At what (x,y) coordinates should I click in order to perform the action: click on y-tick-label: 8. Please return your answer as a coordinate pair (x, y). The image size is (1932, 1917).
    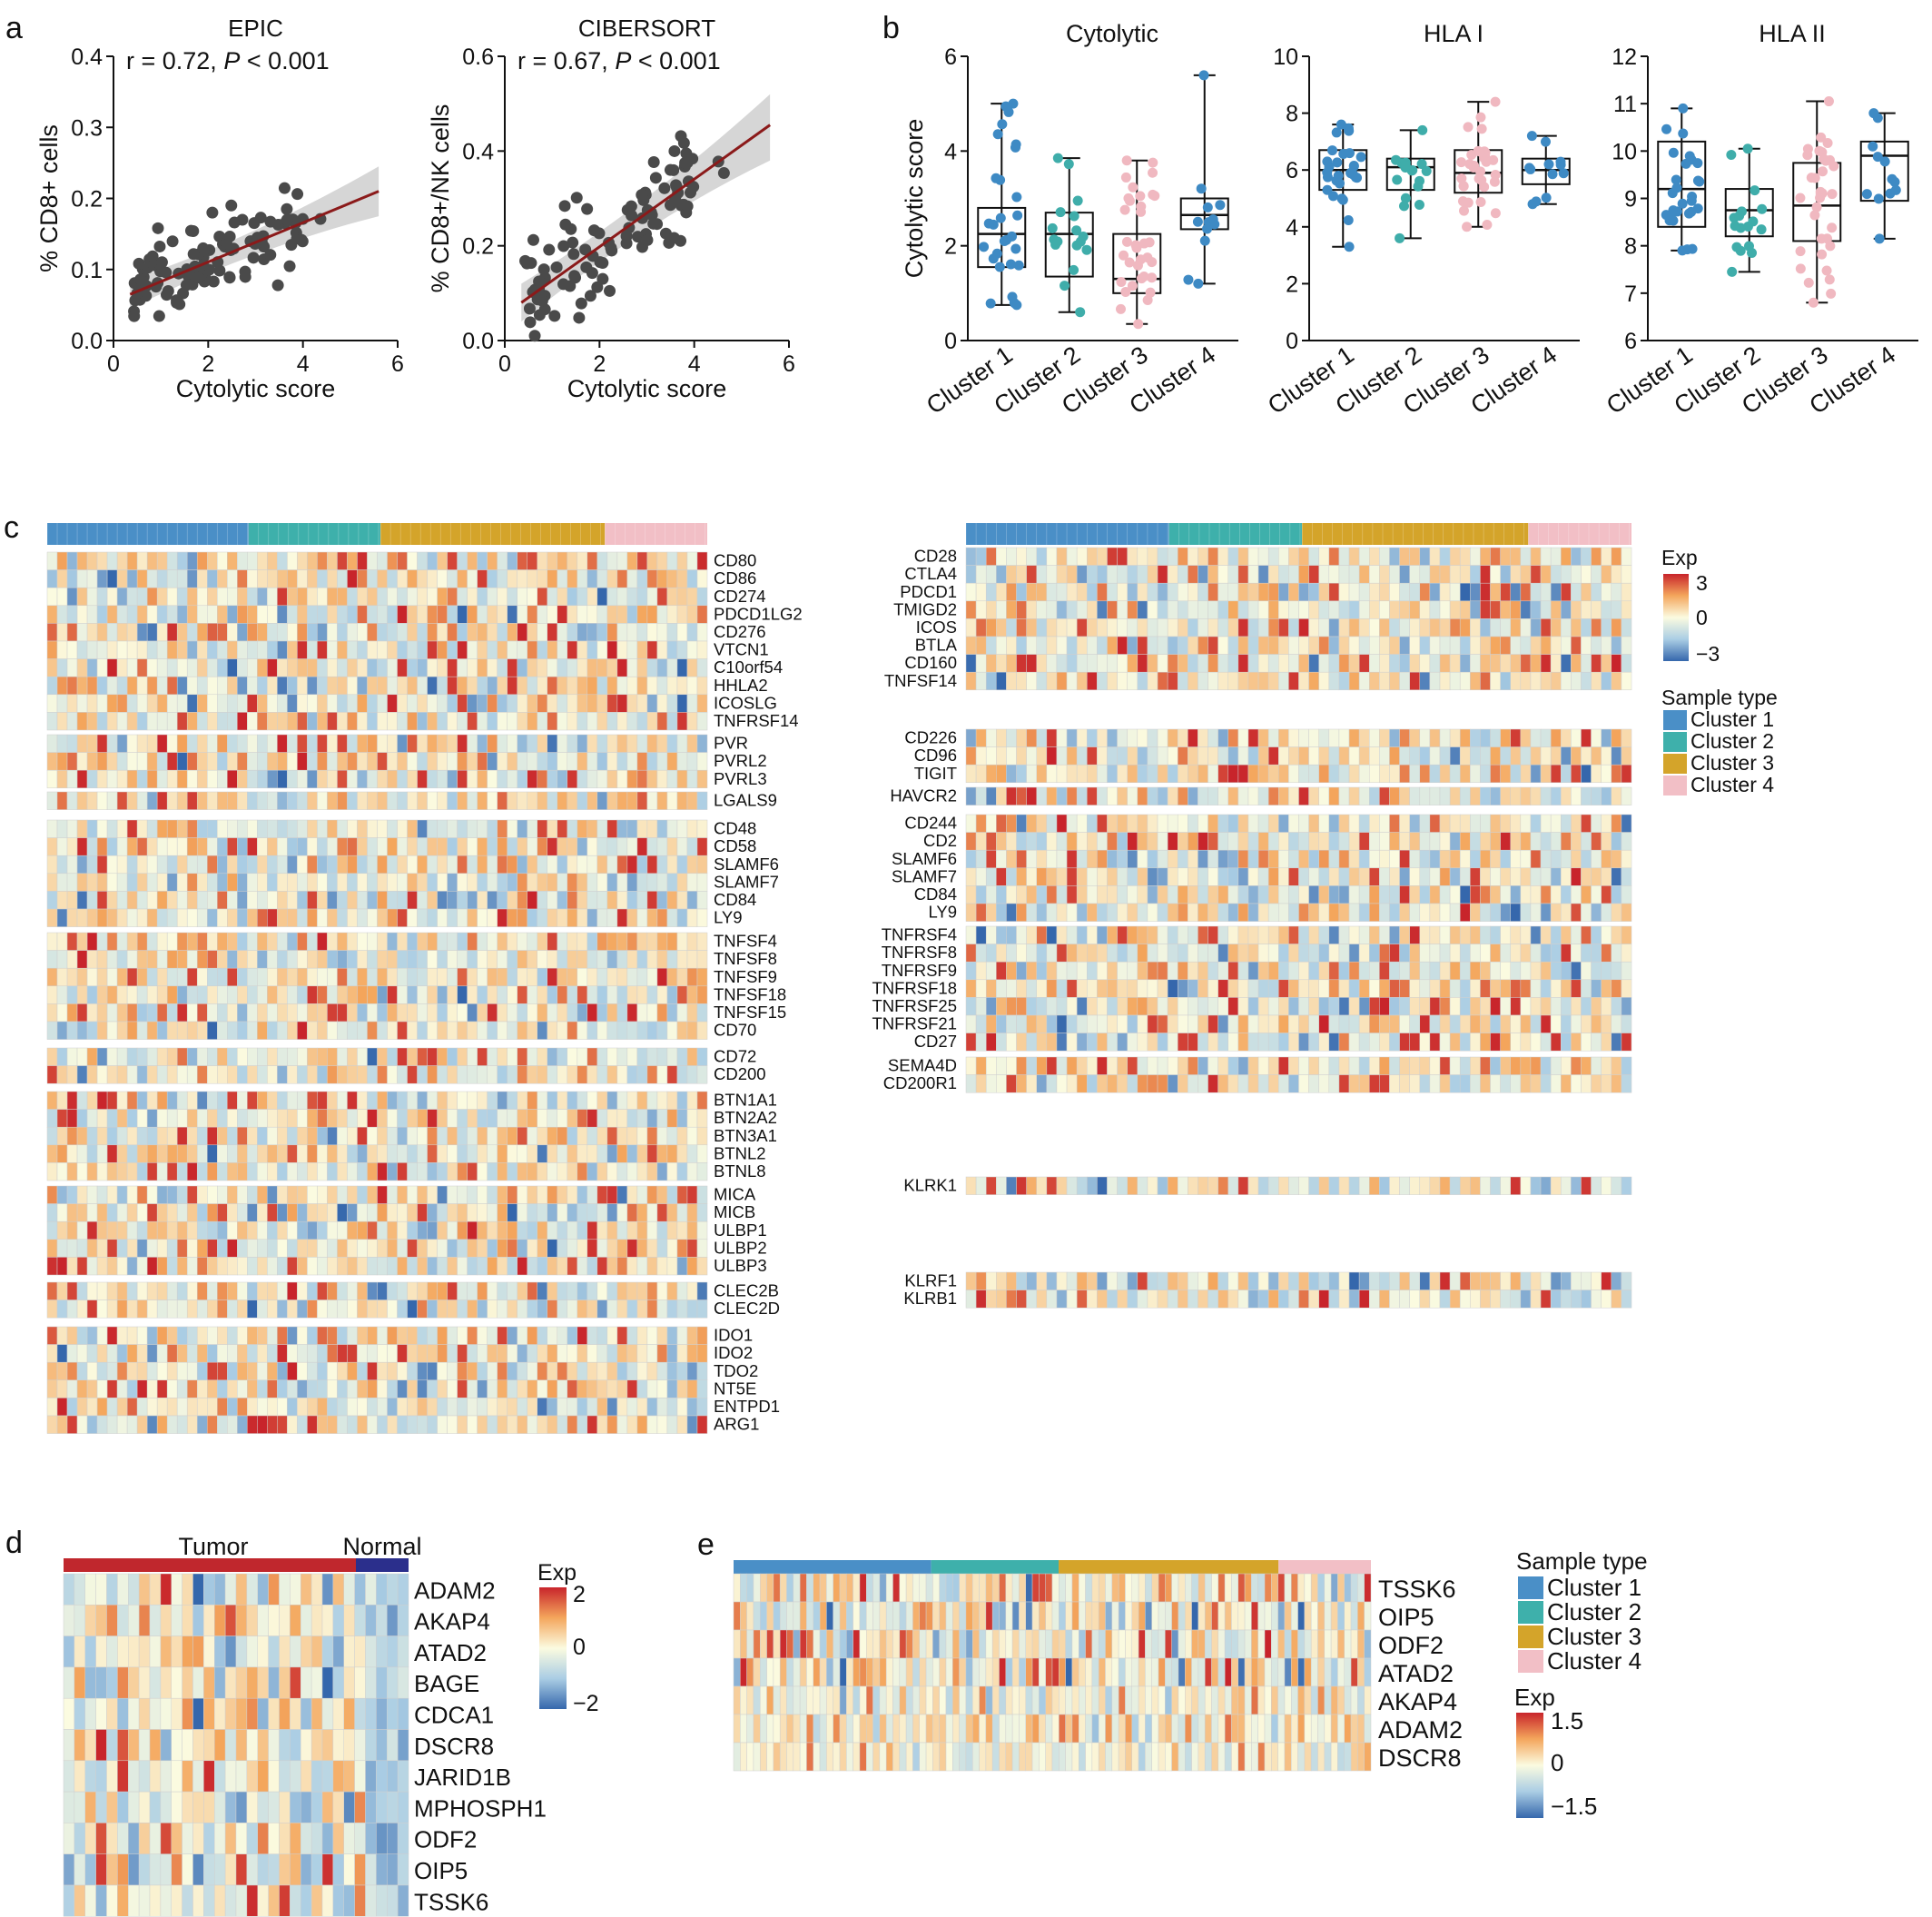
    Looking at the image, I should click on (1631, 247).